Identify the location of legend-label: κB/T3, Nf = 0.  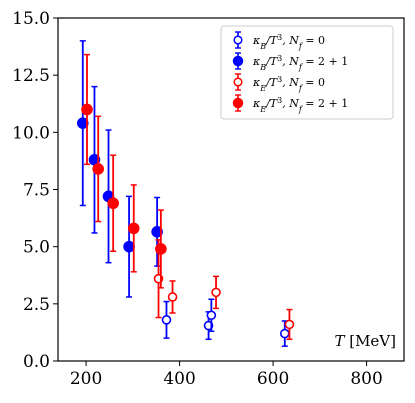
(288, 42).